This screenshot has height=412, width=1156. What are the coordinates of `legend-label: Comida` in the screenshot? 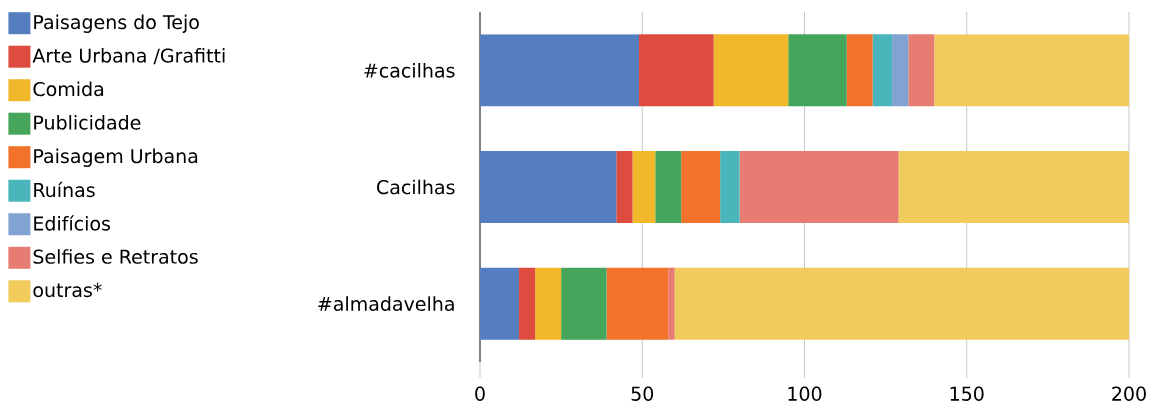 It's located at (68, 89).